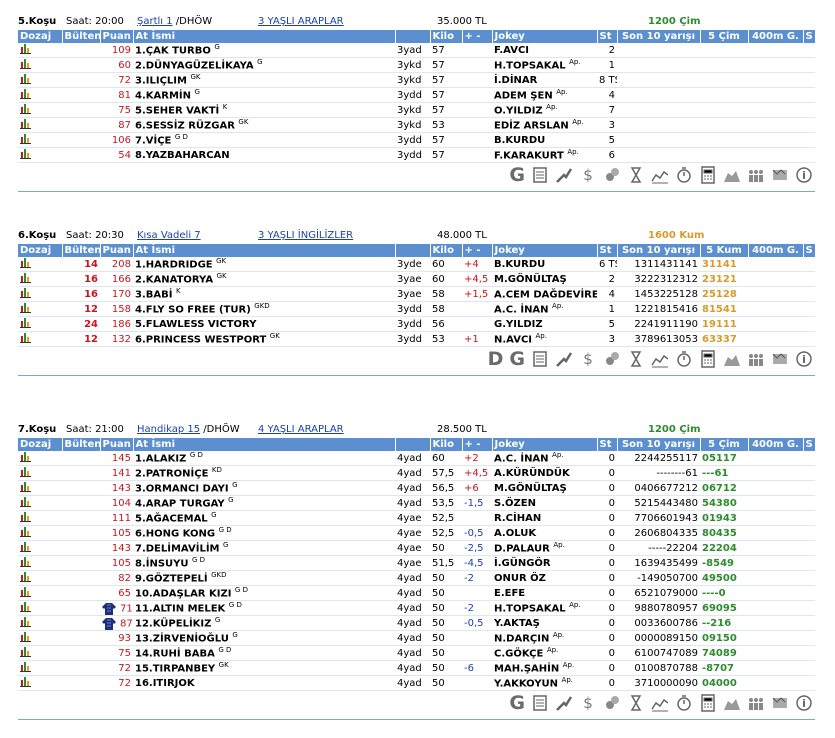 The height and width of the screenshot is (738, 835). What do you see at coordinates (513, 340) in the screenshot?
I see `jockey: N.AVCI` at bounding box center [513, 340].